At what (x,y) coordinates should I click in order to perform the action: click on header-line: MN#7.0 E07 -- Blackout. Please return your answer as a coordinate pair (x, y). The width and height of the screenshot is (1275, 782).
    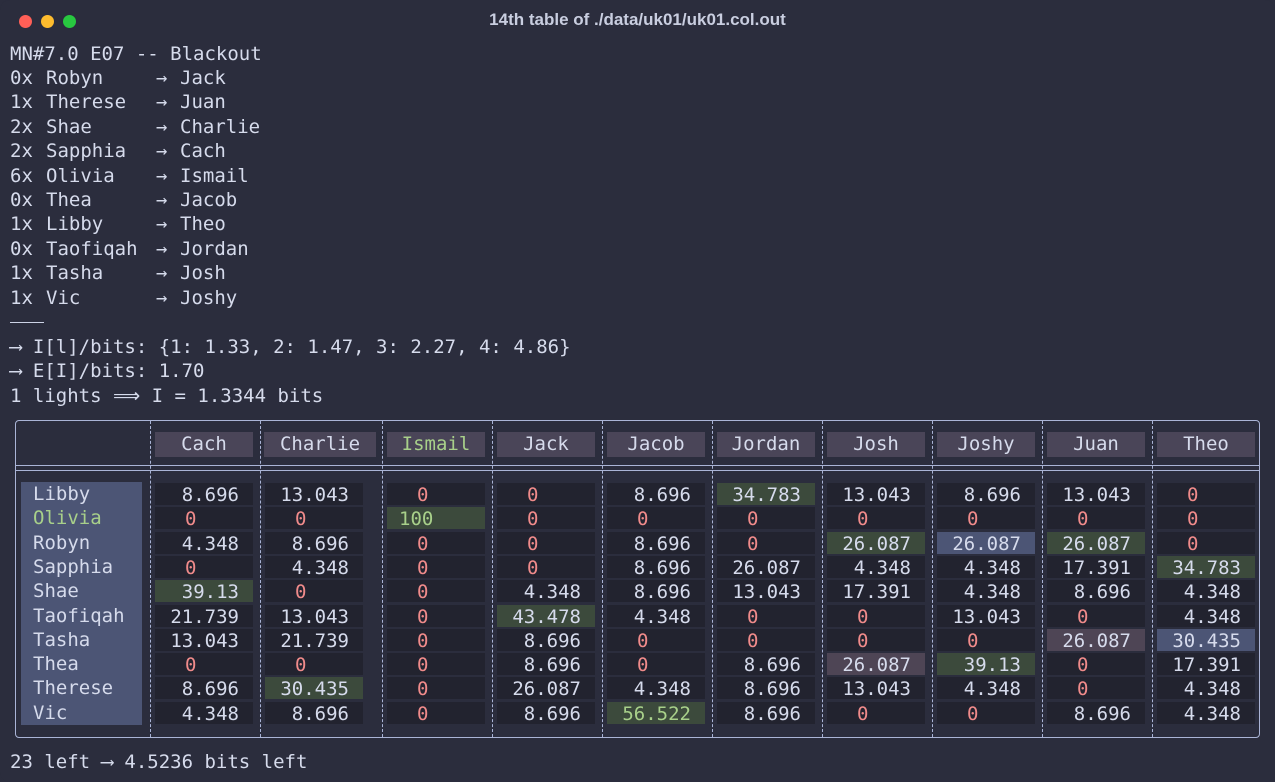
    Looking at the image, I should click on (136, 54).